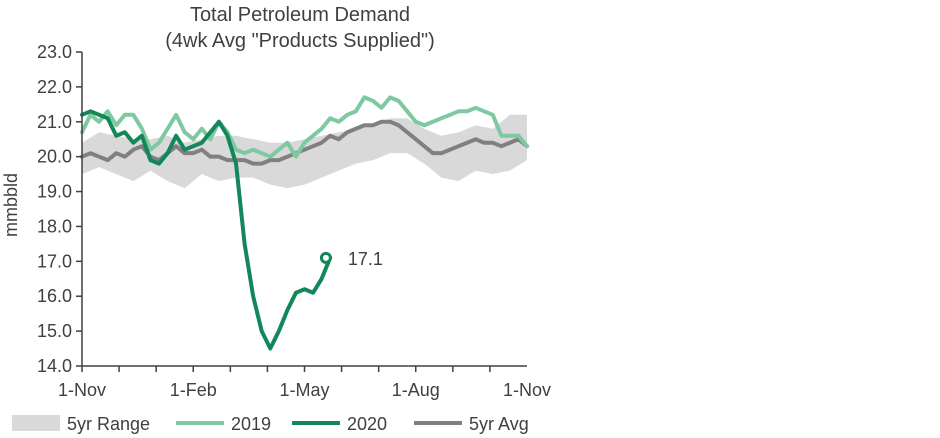  Describe the element at coordinates (416, 390) in the screenshot. I see `x-tick-label: 1-Aug` at that location.